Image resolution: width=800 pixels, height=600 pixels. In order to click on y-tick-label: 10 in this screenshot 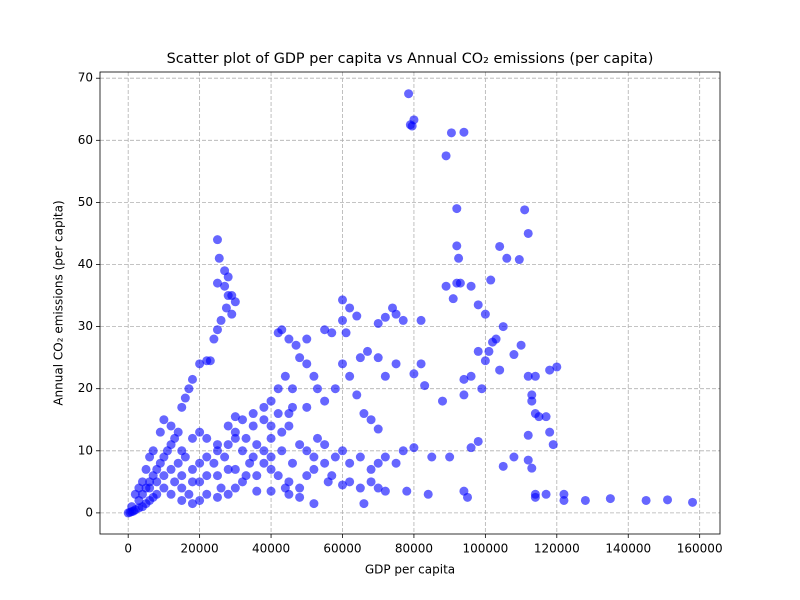, I will do `click(85, 450)`.